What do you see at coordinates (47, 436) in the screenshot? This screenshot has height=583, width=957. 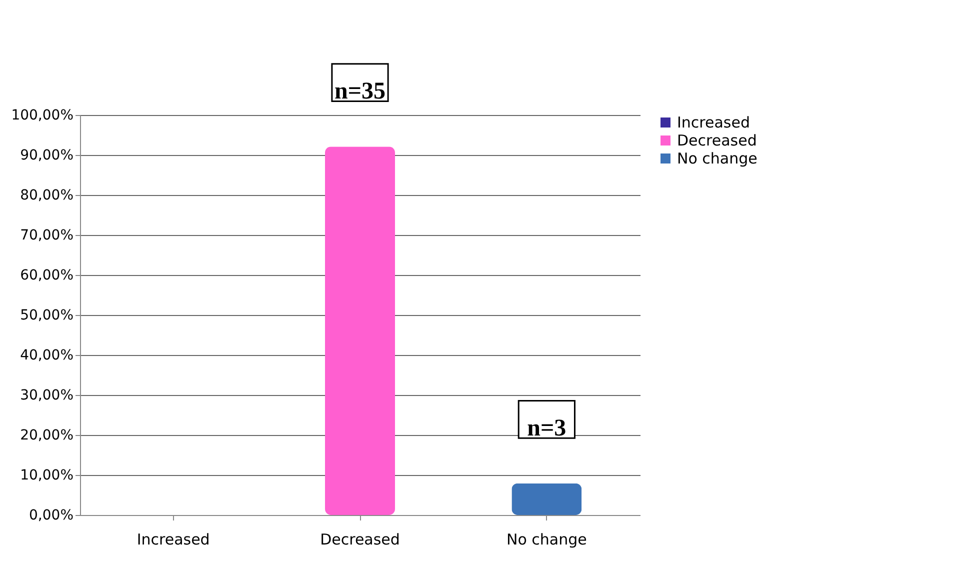 I see `y-tick-label: 20,00%` at bounding box center [47, 436].